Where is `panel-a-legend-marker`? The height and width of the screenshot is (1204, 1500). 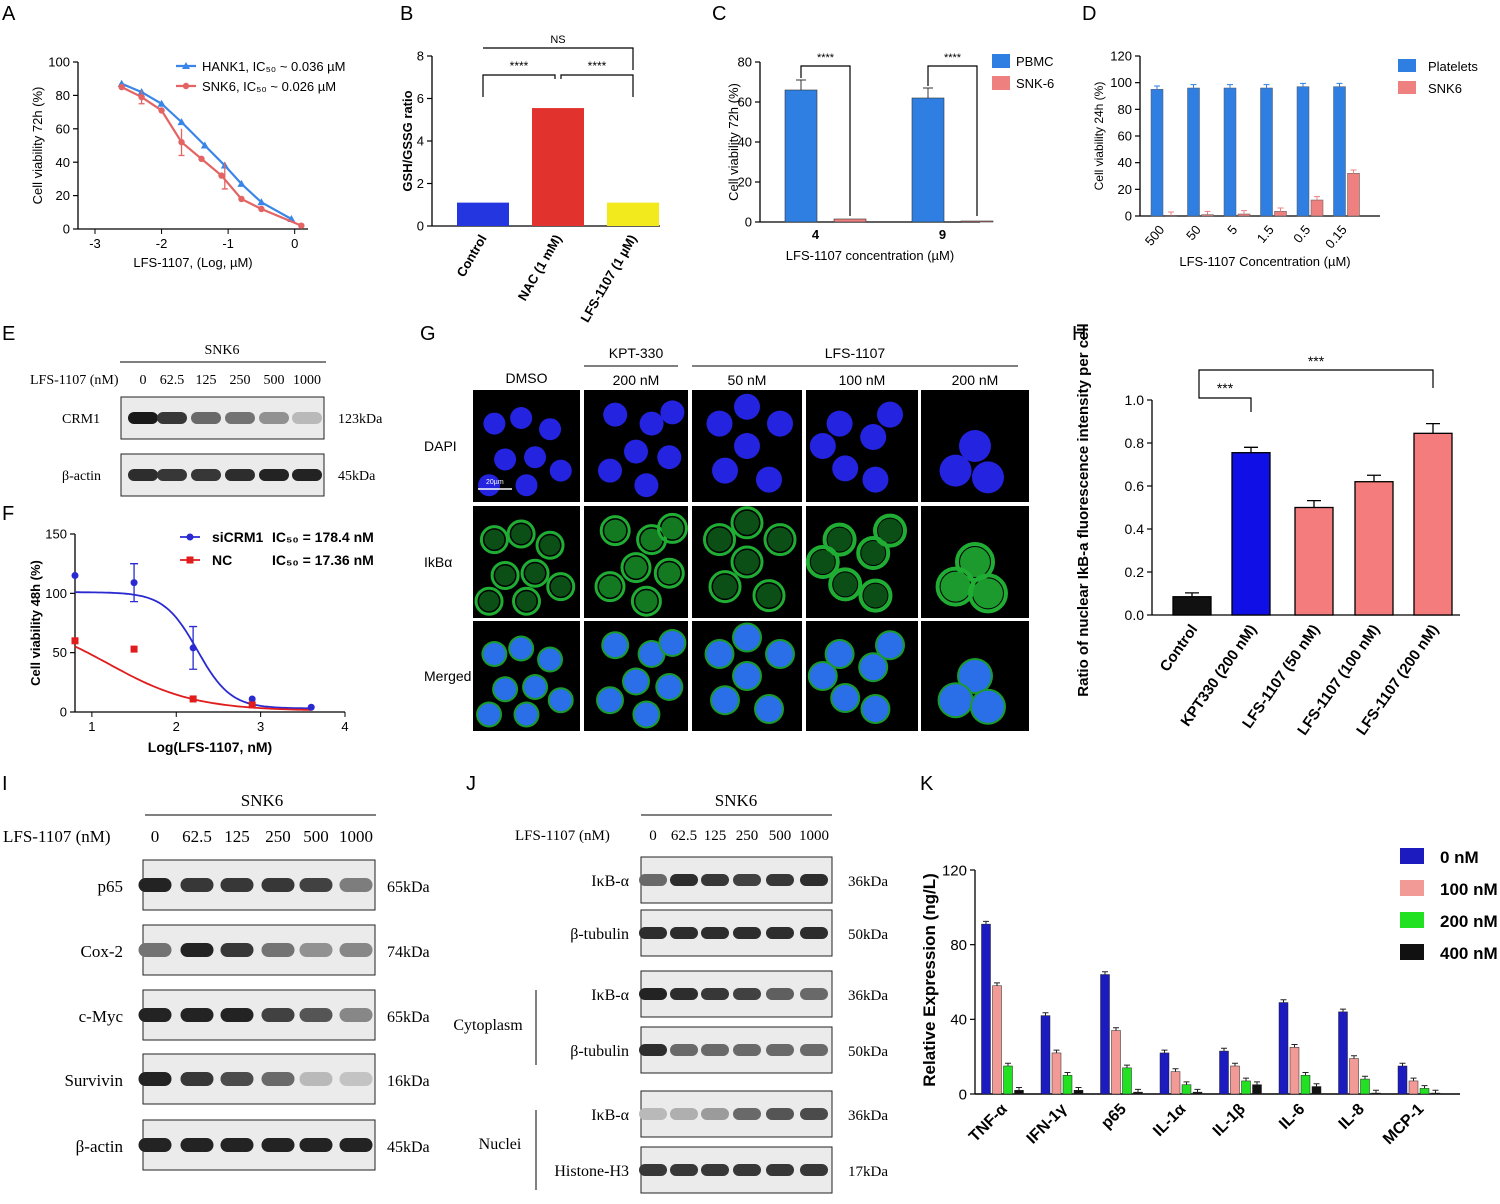
panel-a-legend-marker is located at coordinates (186, 65).